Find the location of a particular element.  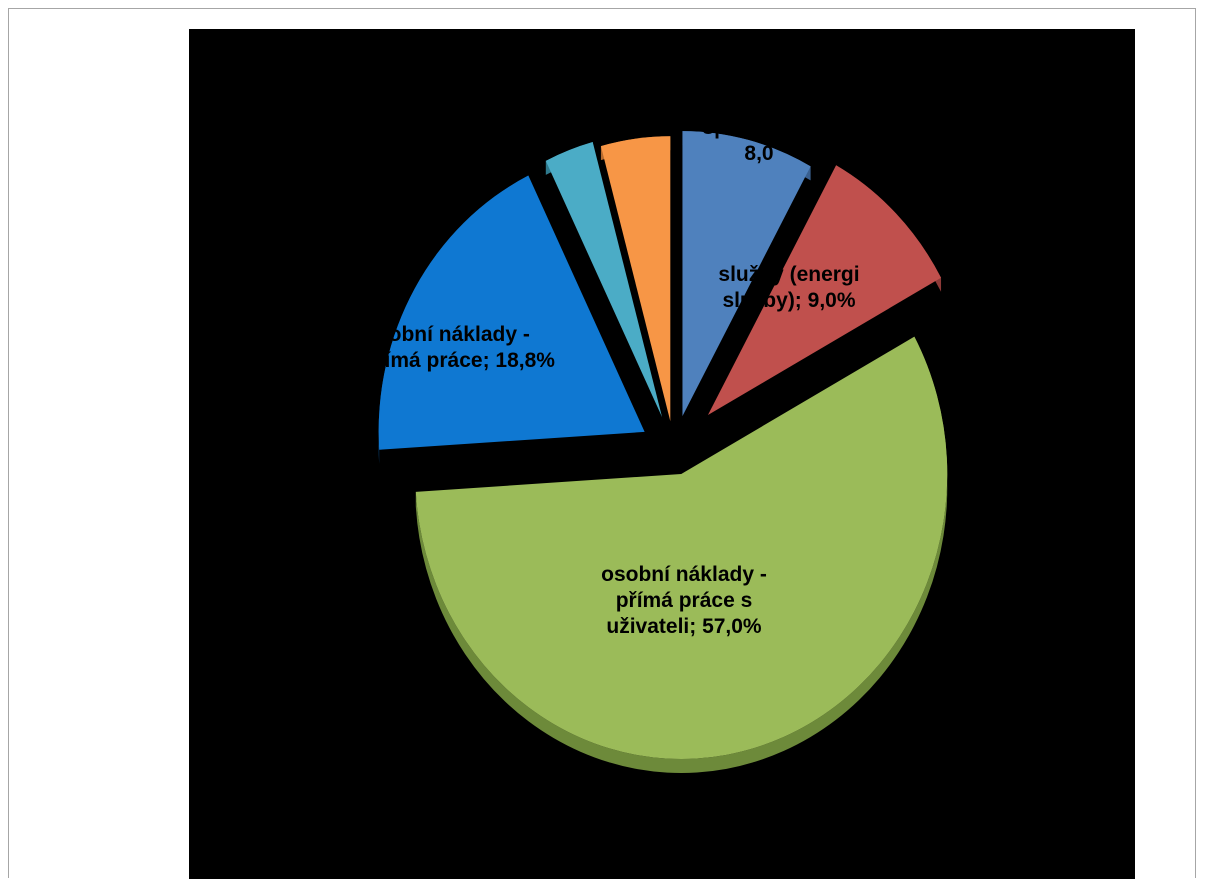

pie-slice-label-line: přímá práce s is located at coordinates (684, 600).